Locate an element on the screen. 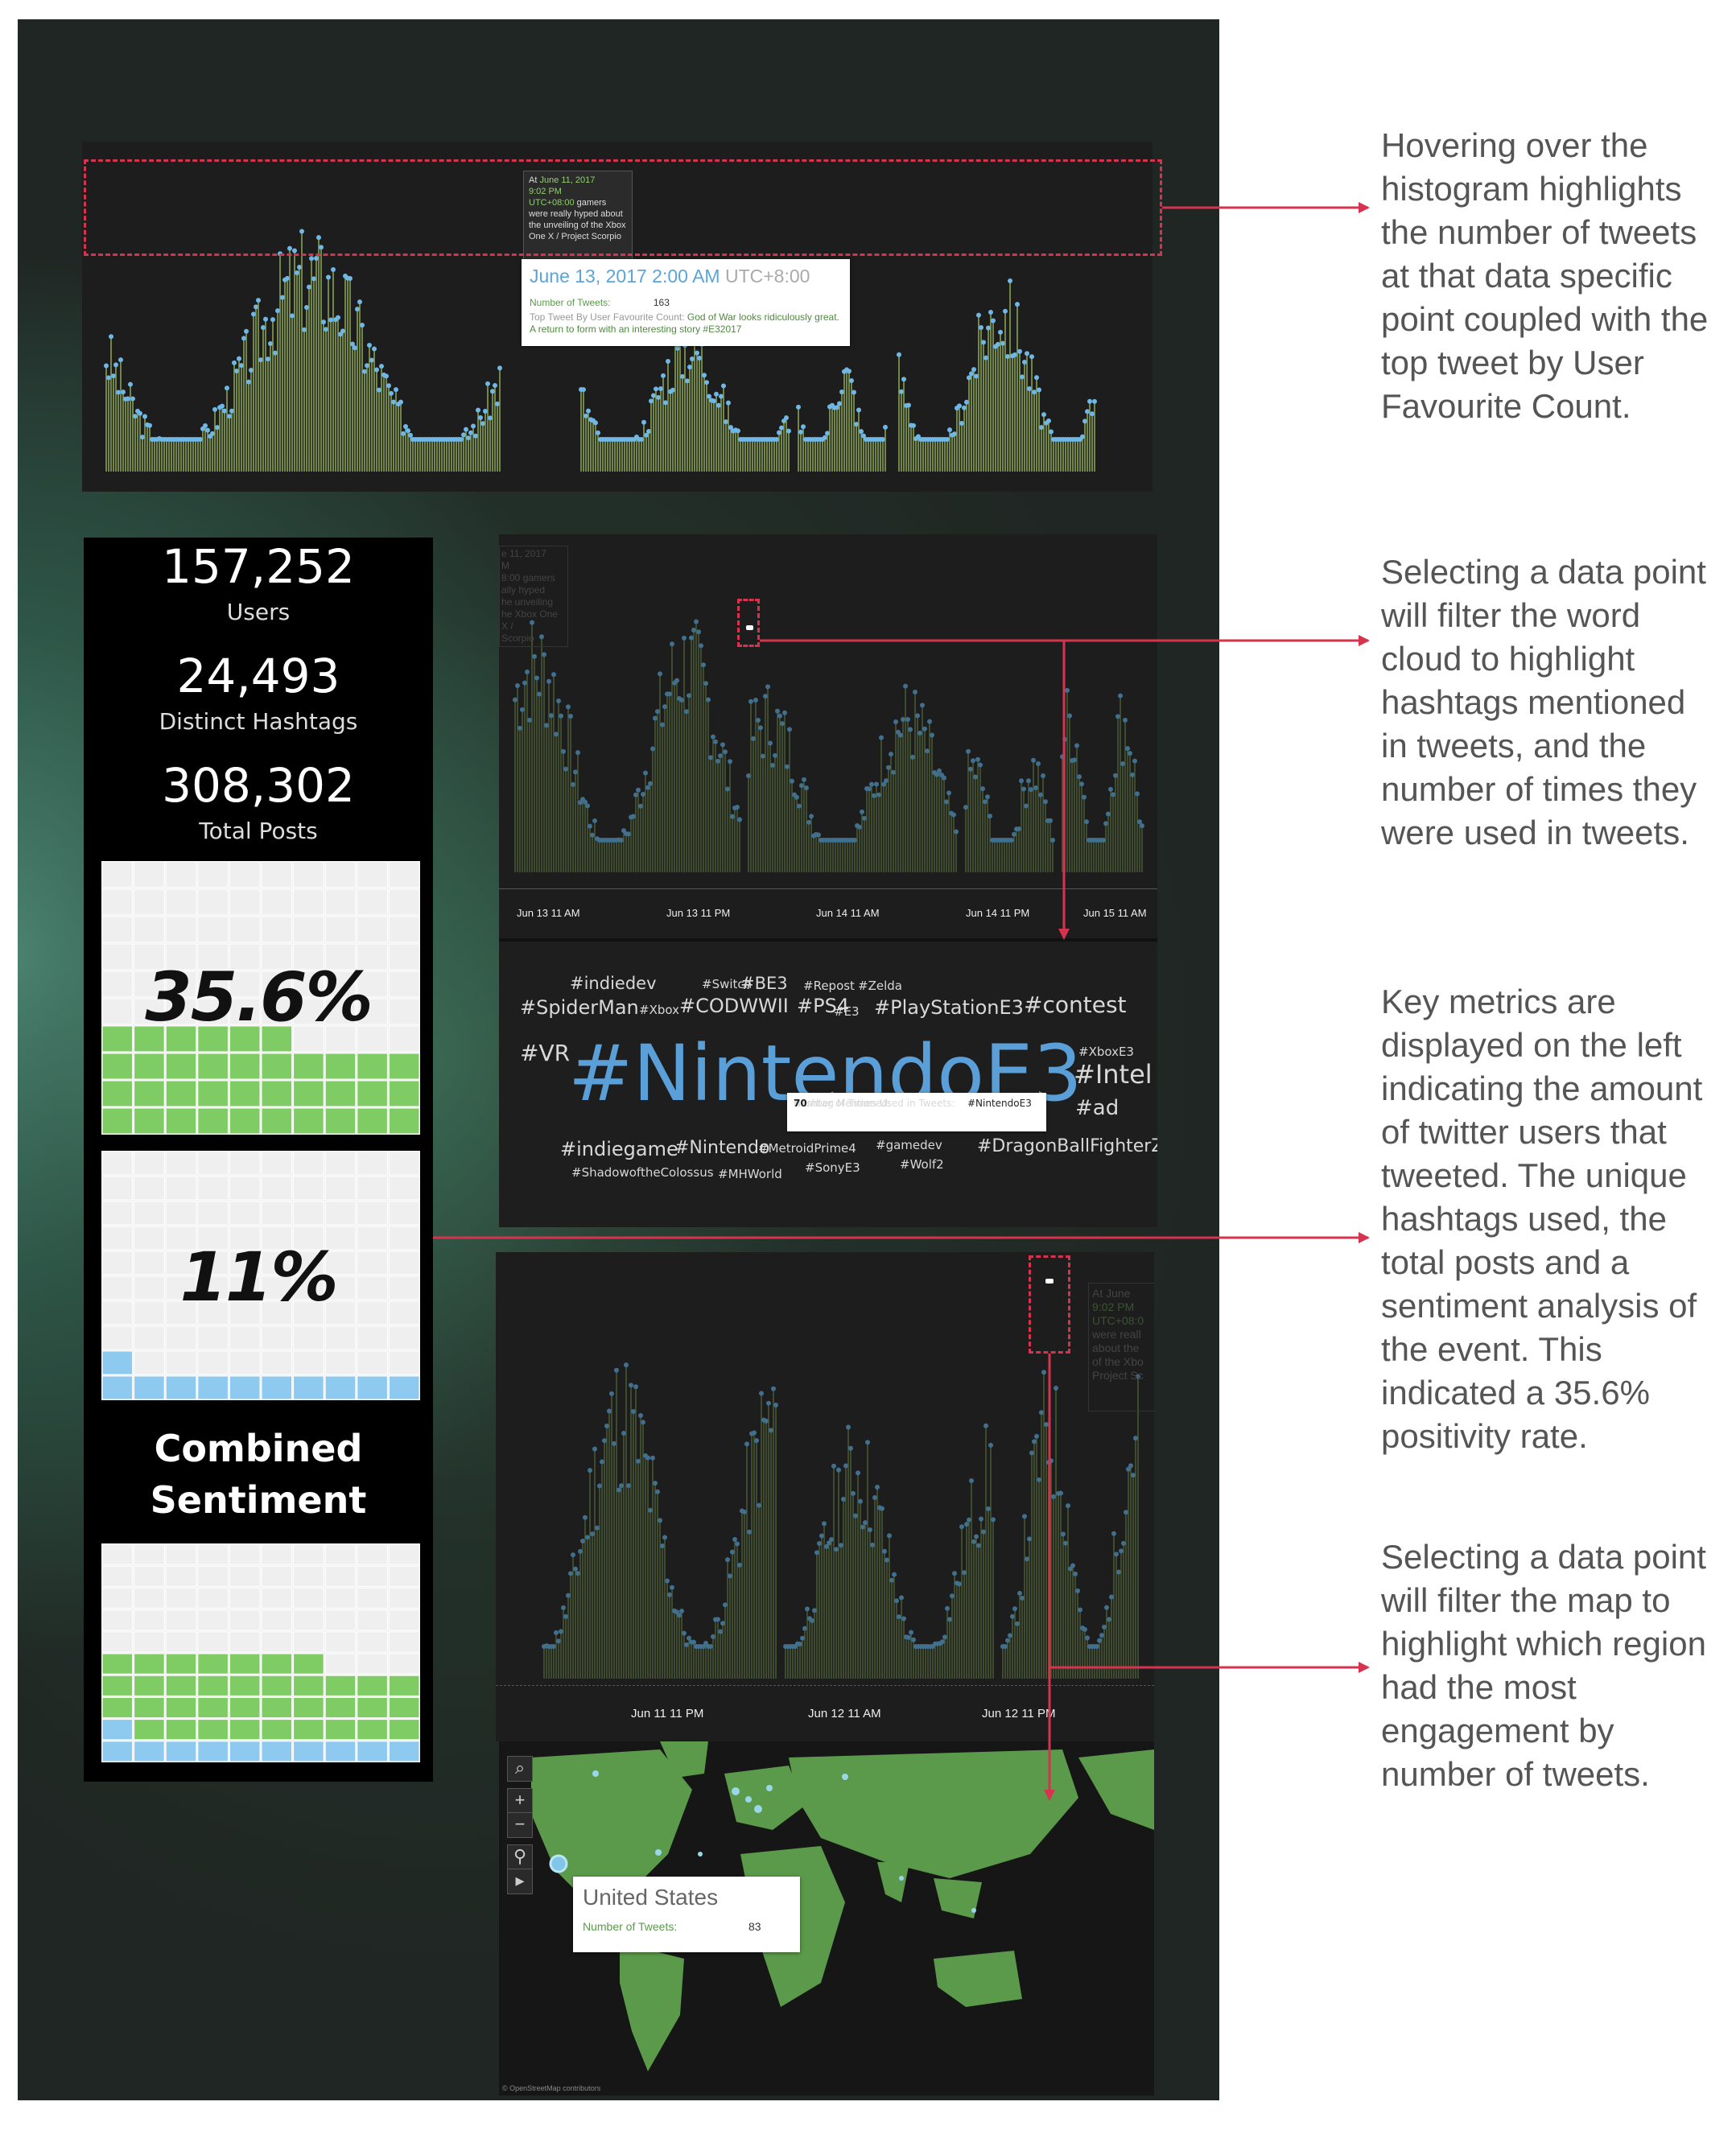  bottom-selected-point-marker is located at coordinates (1049, 1304).